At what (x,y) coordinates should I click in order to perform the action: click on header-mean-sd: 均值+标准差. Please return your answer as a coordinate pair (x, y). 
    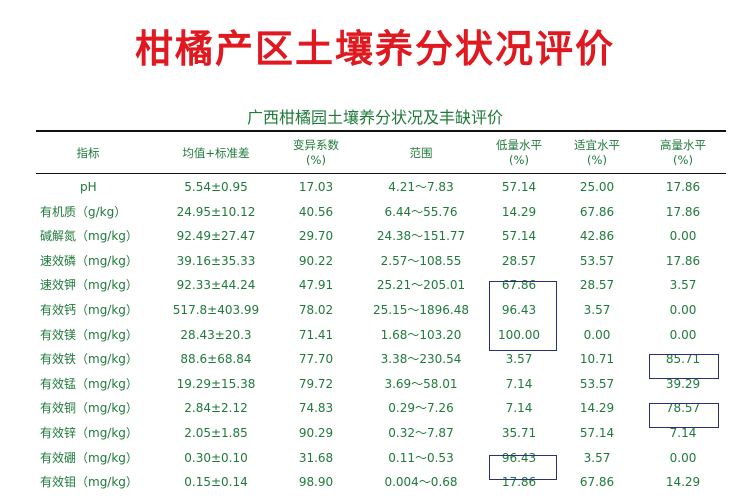
    Looking at the image, I should click on (216, 153).